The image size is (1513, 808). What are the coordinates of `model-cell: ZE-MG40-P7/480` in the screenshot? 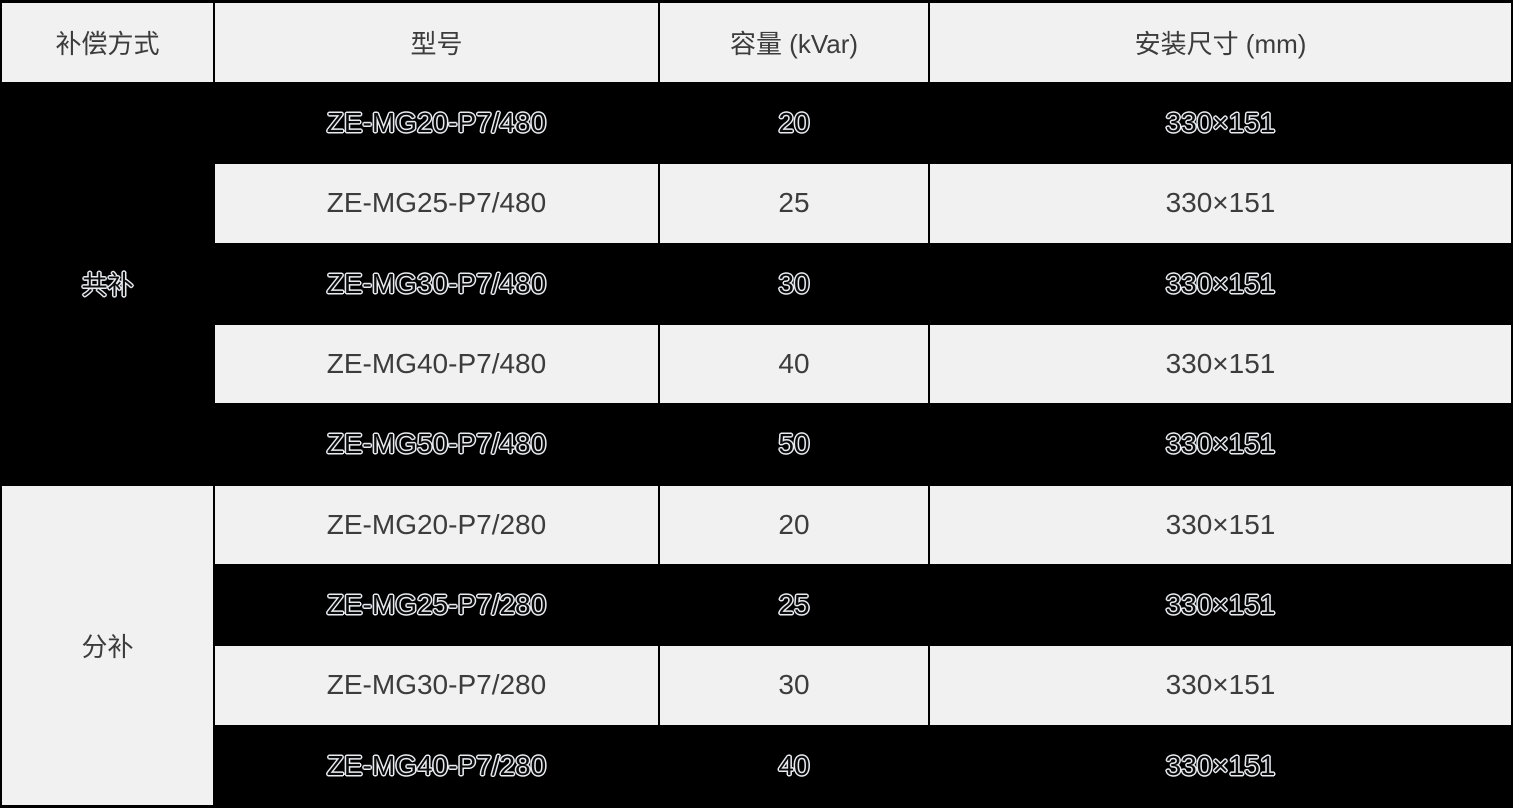 It's located at (436, 364).